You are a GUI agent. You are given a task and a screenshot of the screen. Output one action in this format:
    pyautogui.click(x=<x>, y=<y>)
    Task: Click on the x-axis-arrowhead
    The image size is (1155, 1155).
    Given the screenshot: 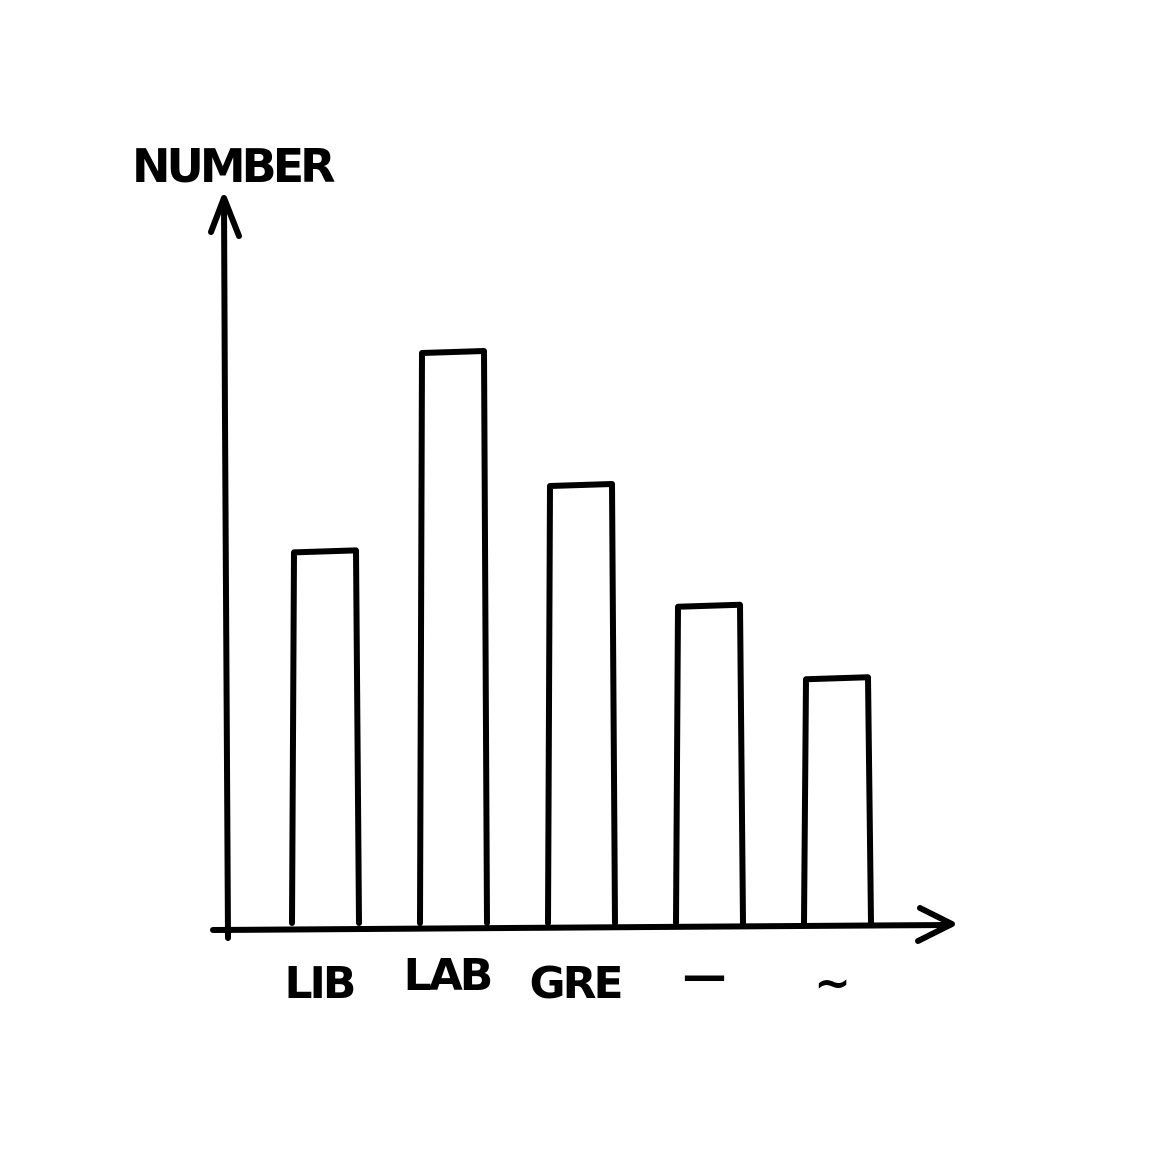 What is the action you would take?
    pyautogui.click(x=935, y=924)
    